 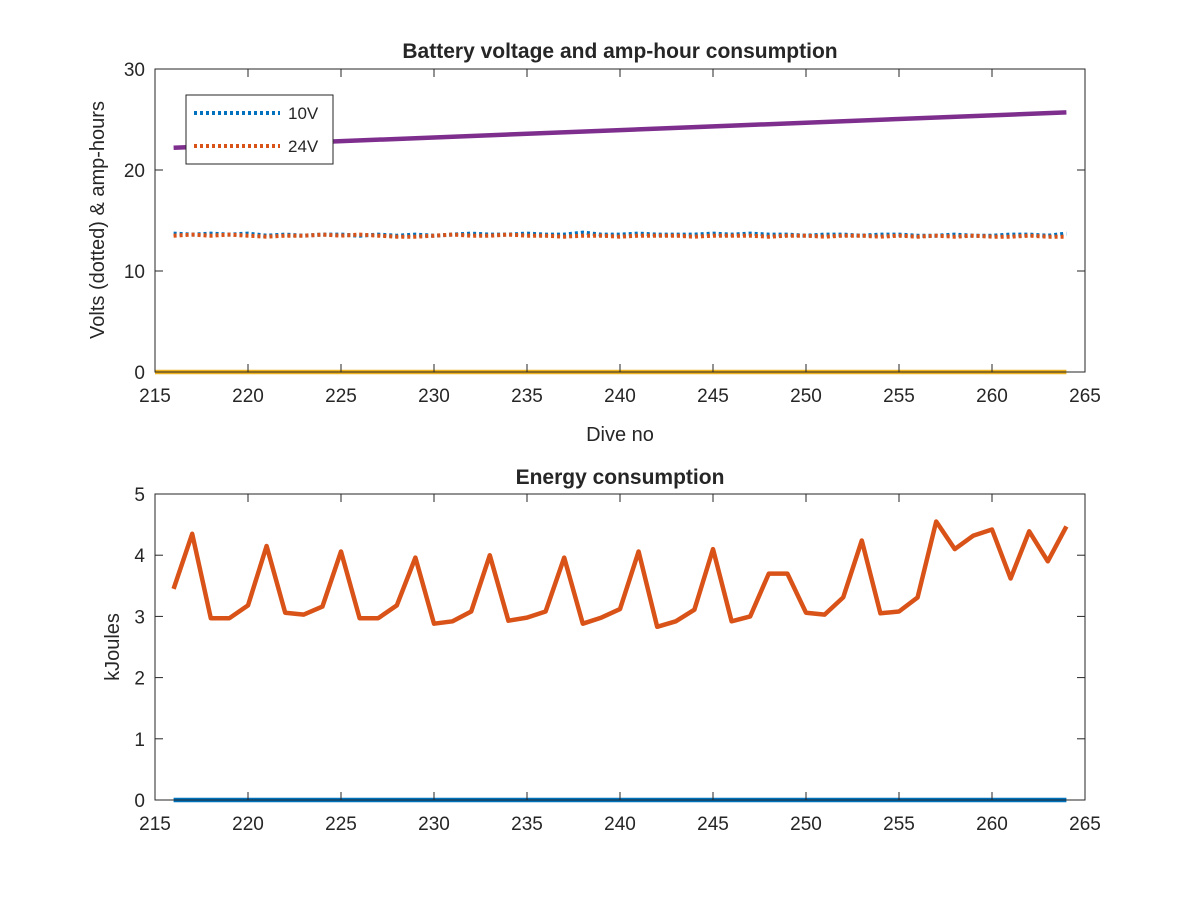 I want to click on voltage-x-tick-label: 225, so click(x=341, y=396).